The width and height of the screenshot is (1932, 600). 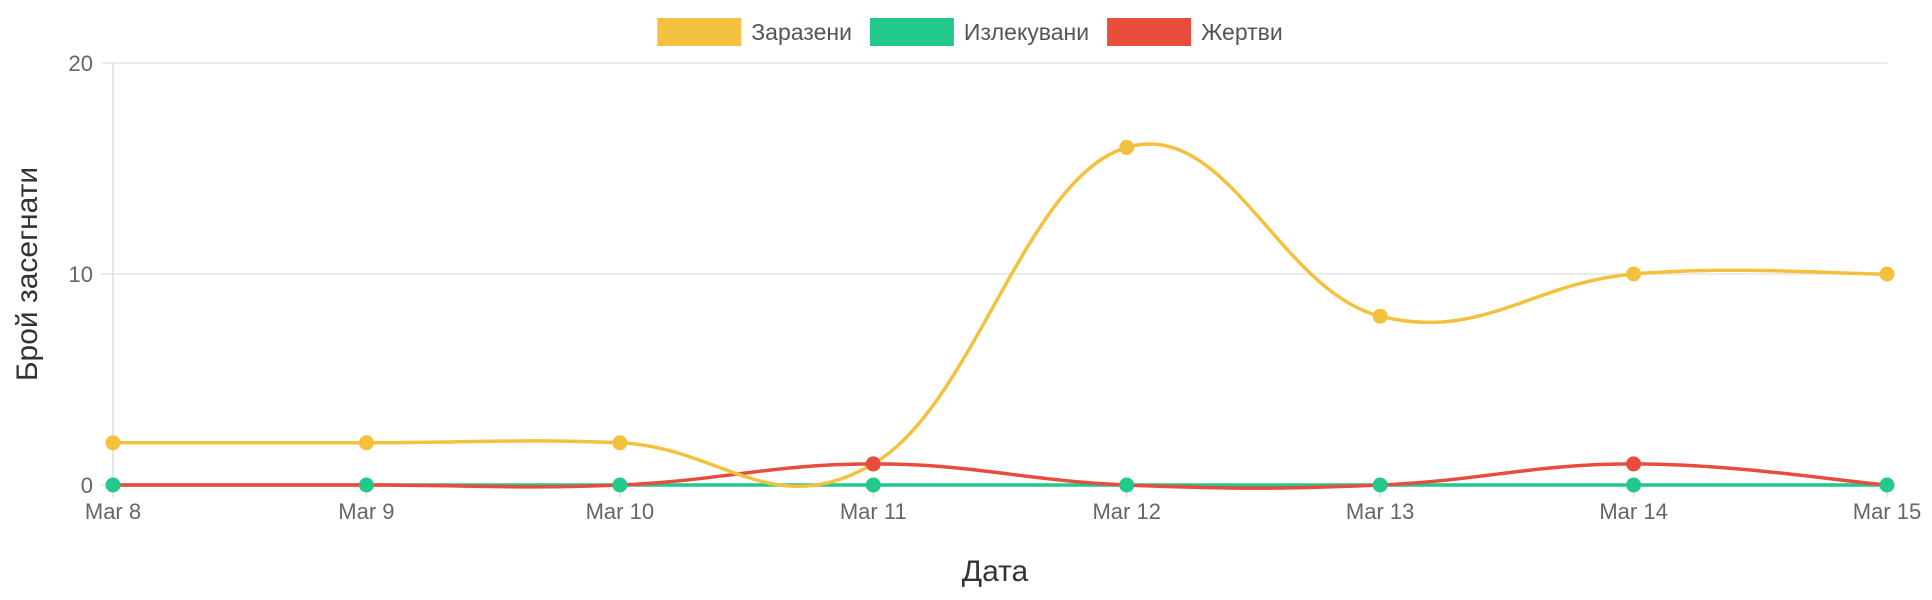 What do you see at coordinates (995, 571) in the screenshot?
I see `x-axis-title: Дата` at bounding box center [995, 571].